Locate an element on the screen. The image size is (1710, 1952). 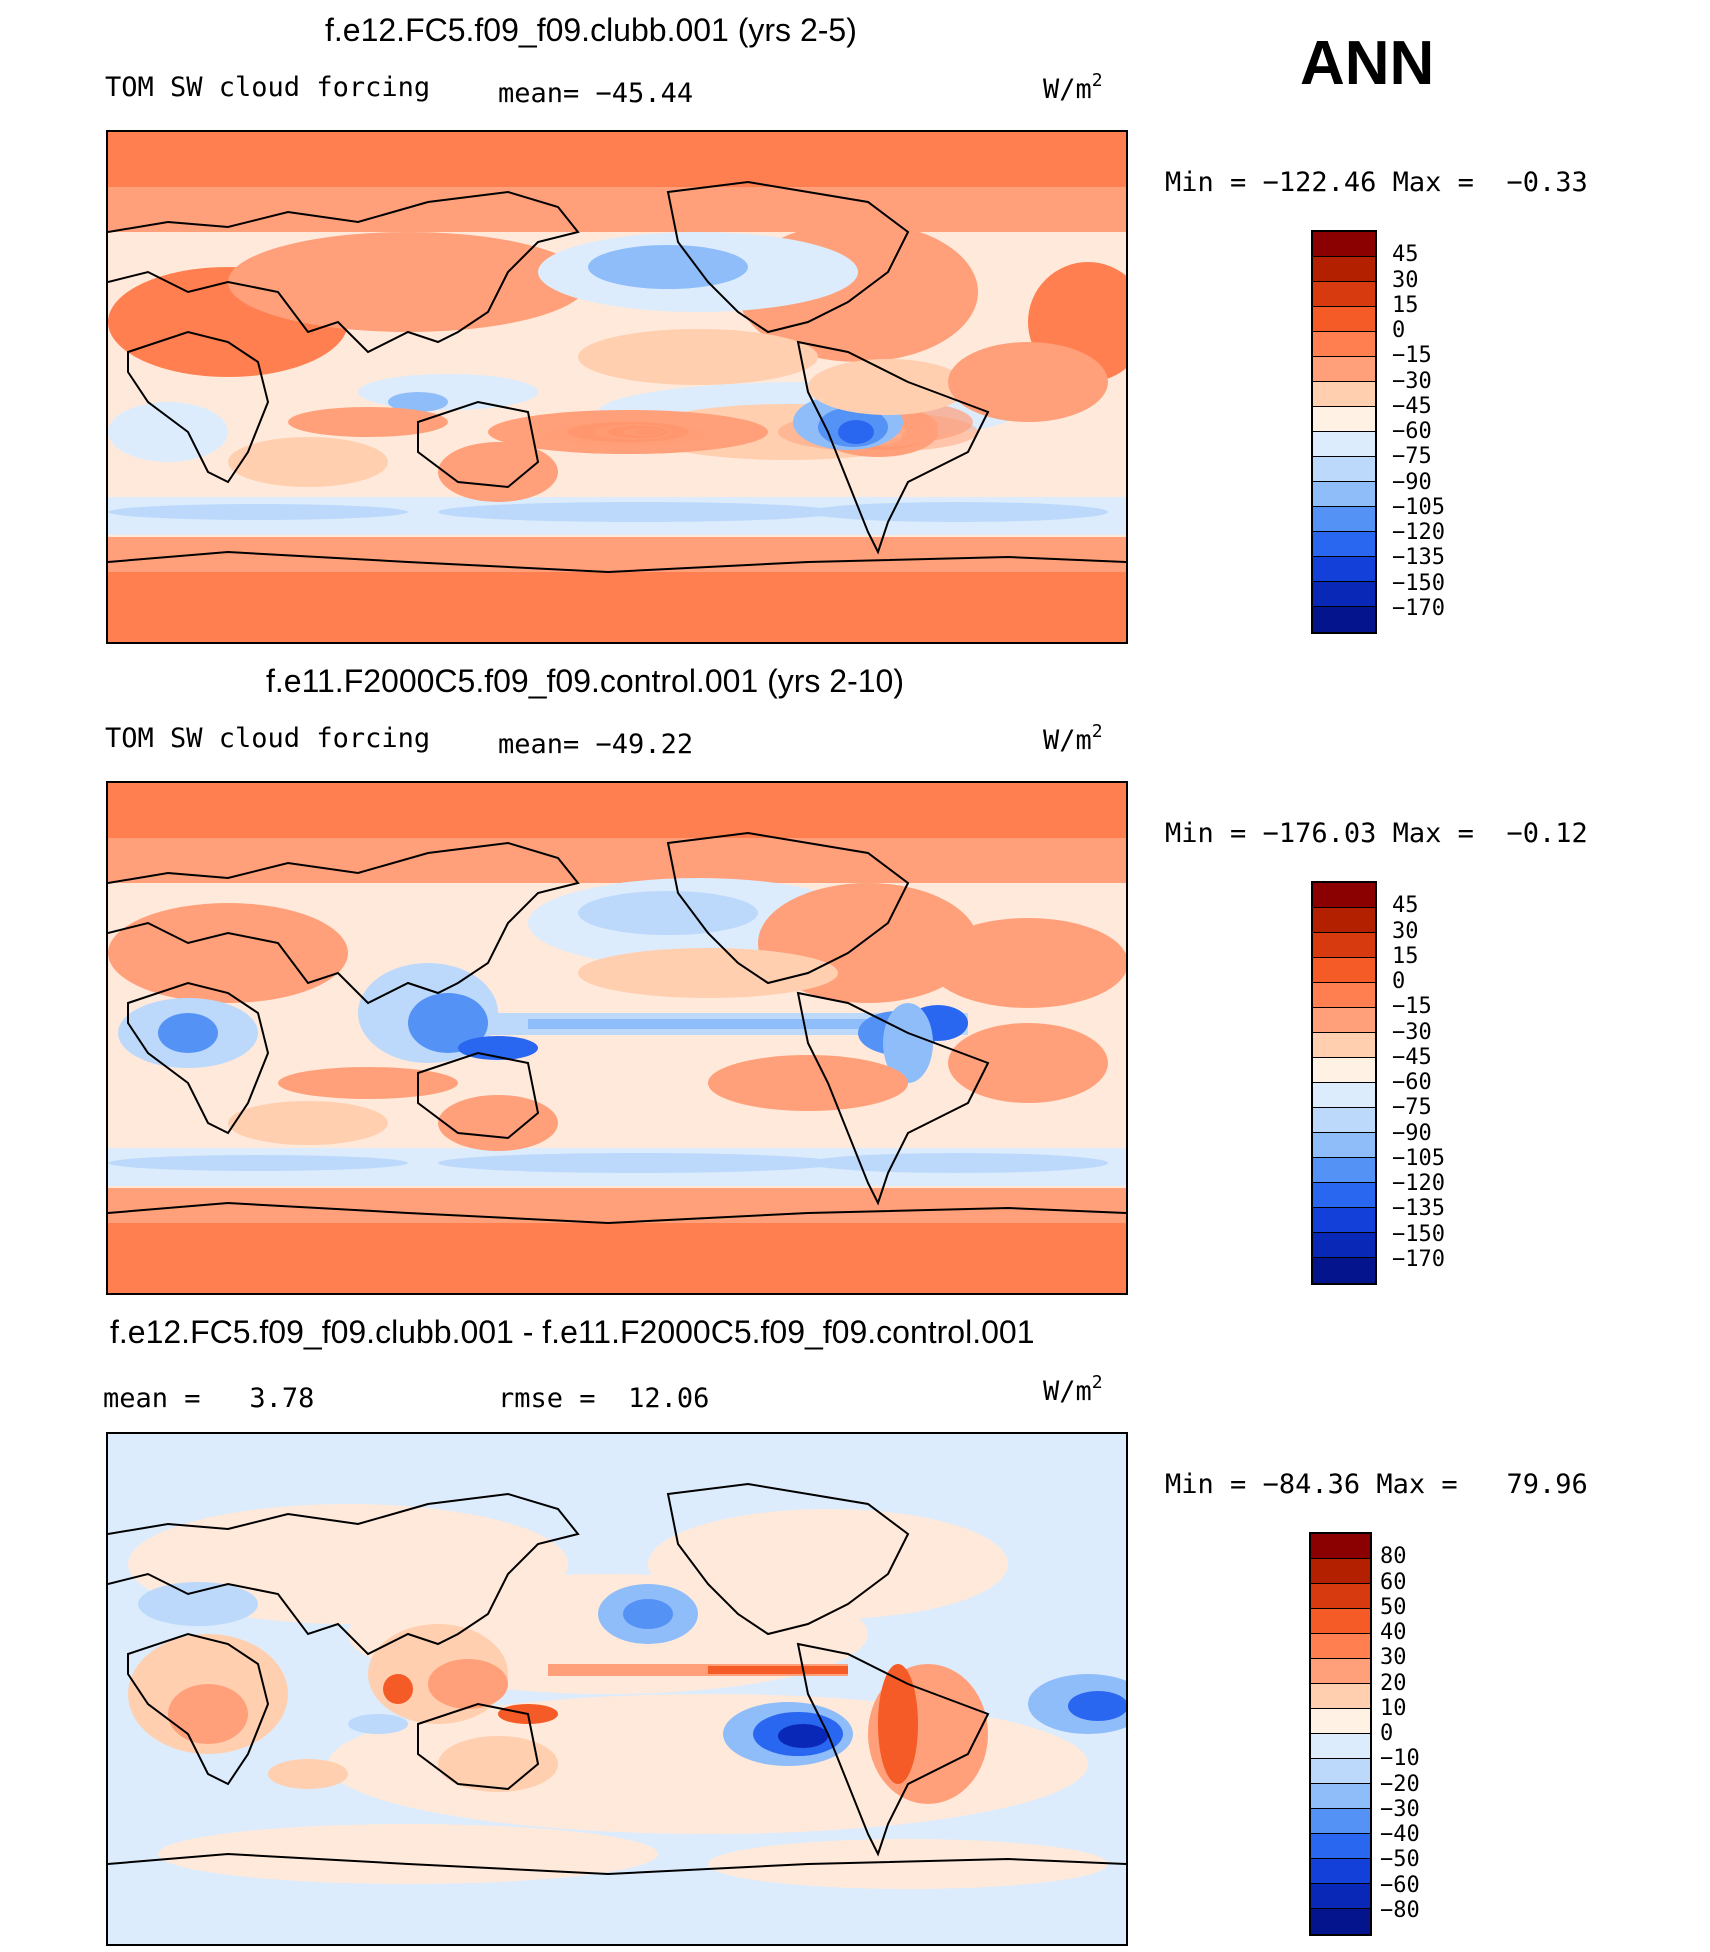
panel1-mean: mean= −45.44 is located at coordinates (596, 93).